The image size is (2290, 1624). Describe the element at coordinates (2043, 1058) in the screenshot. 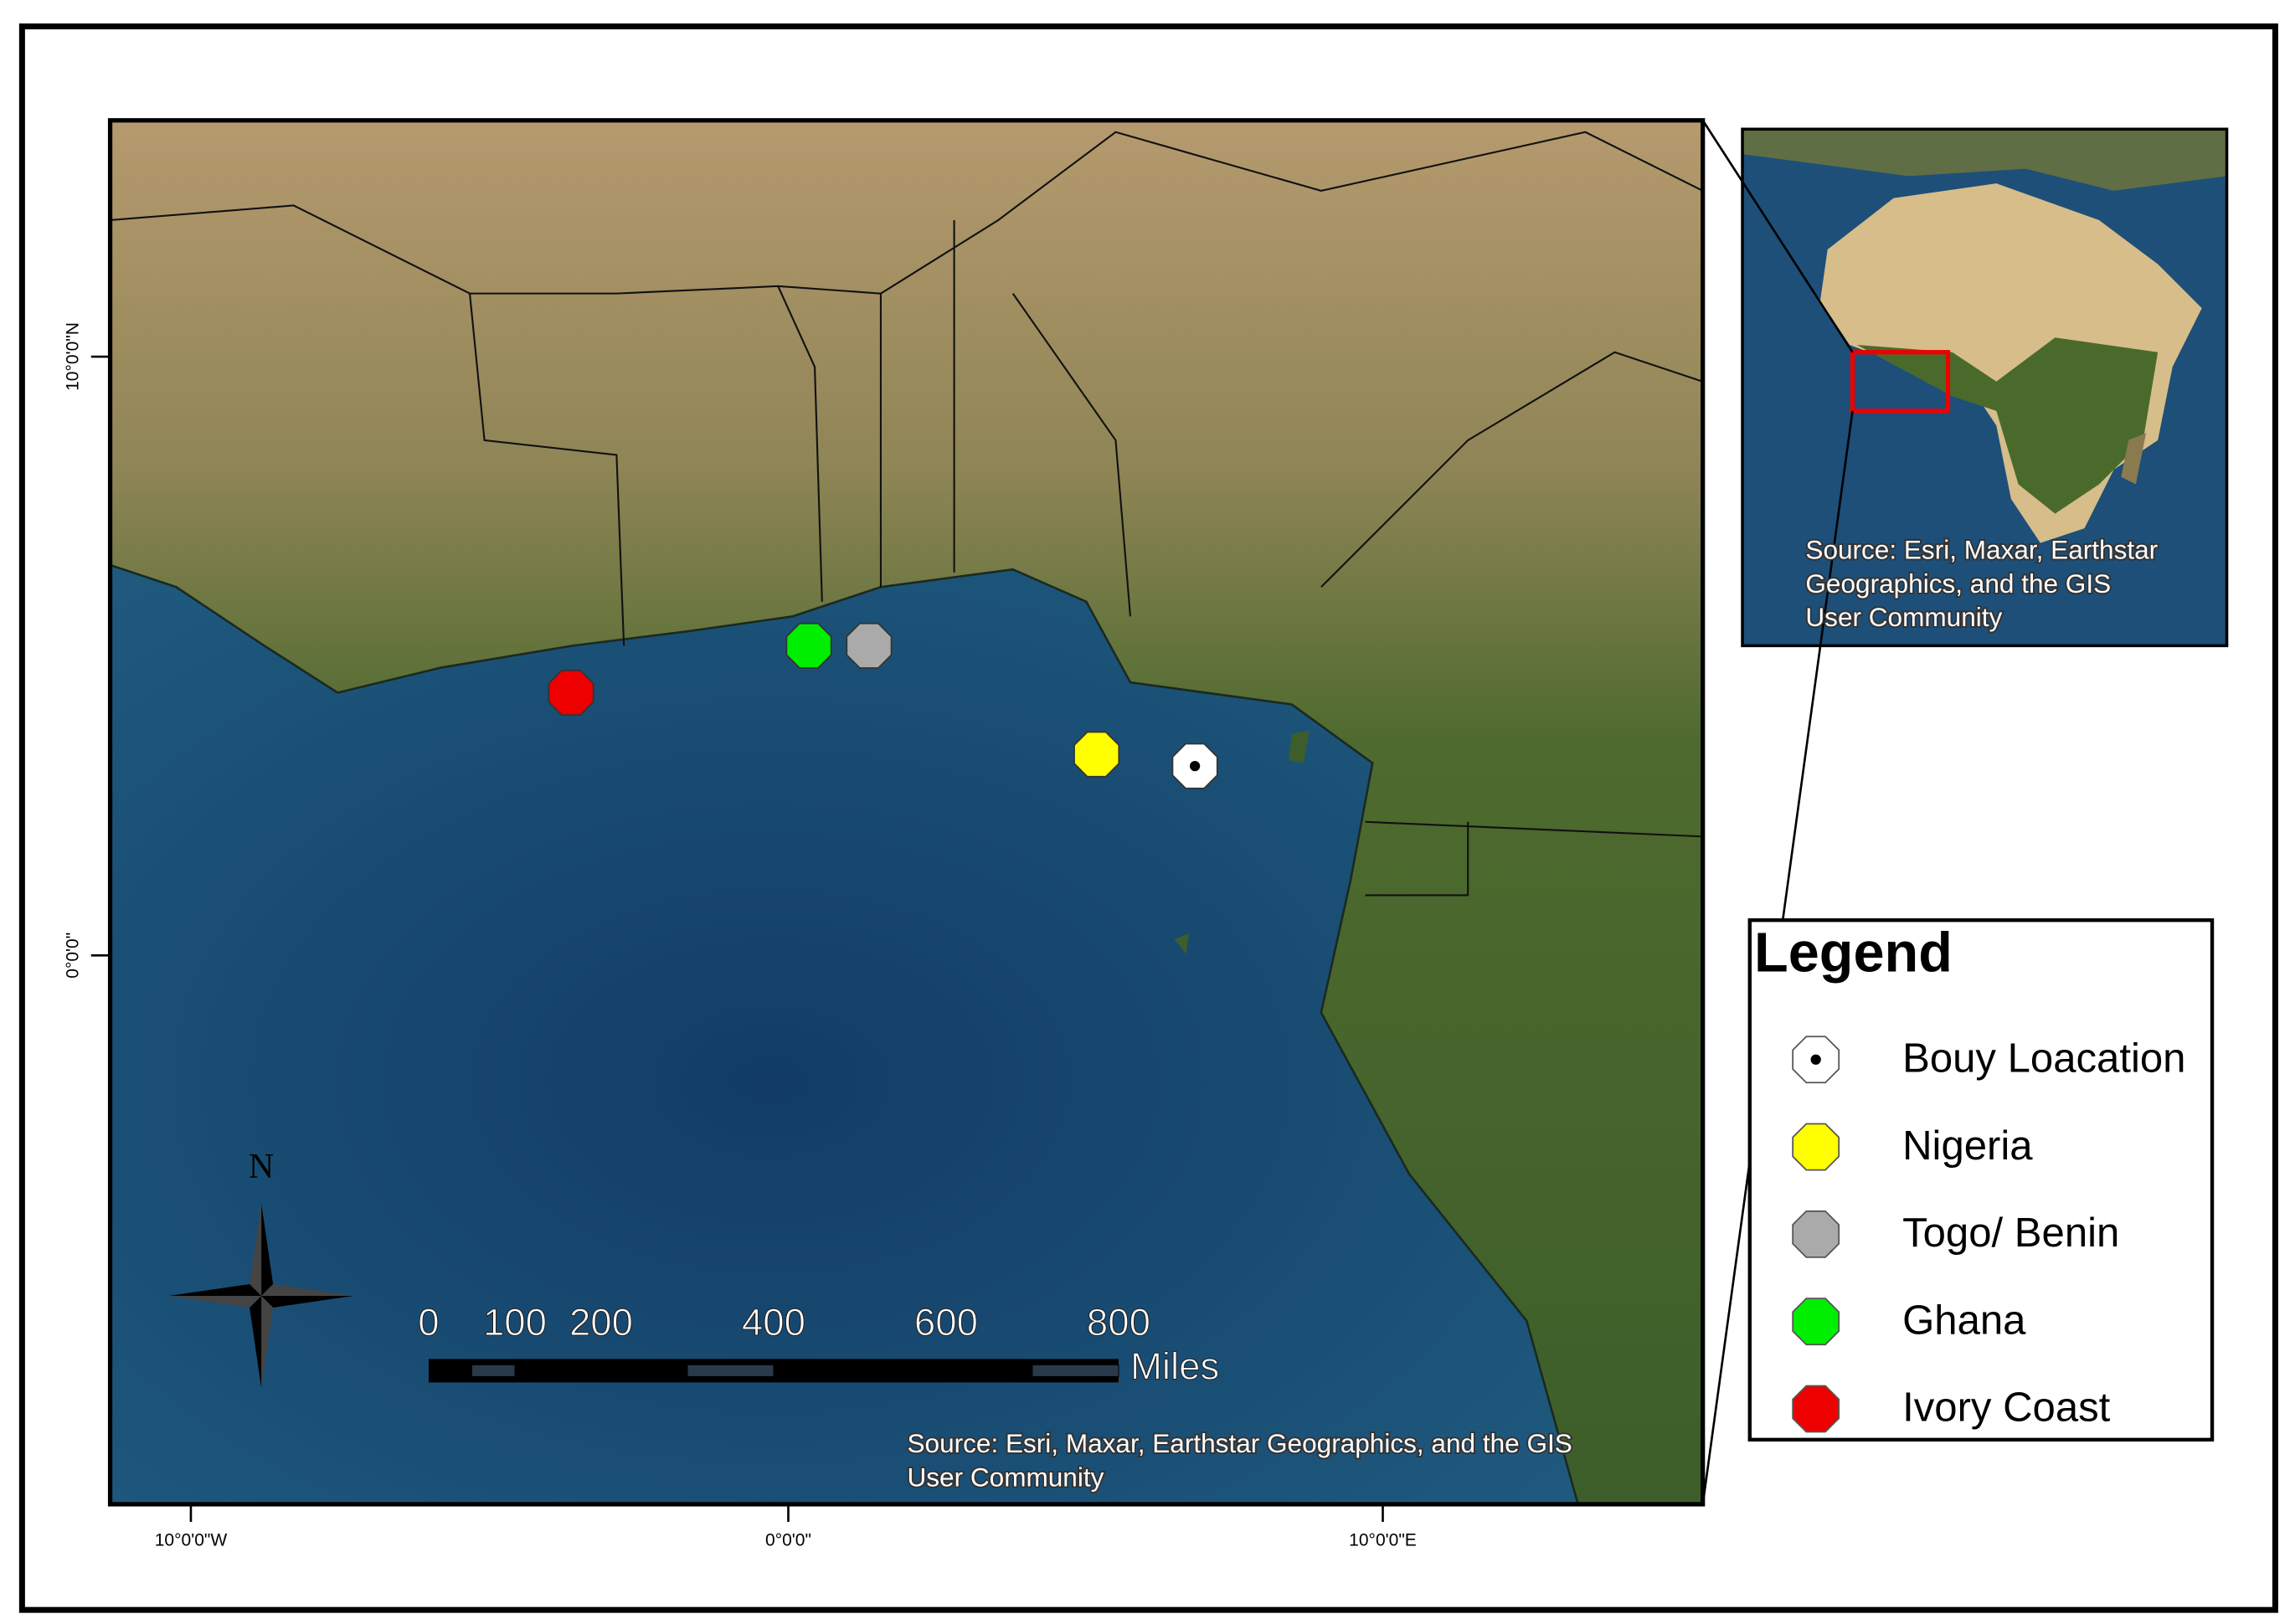

I see `legend-label: Bouy Loacation` at that location.